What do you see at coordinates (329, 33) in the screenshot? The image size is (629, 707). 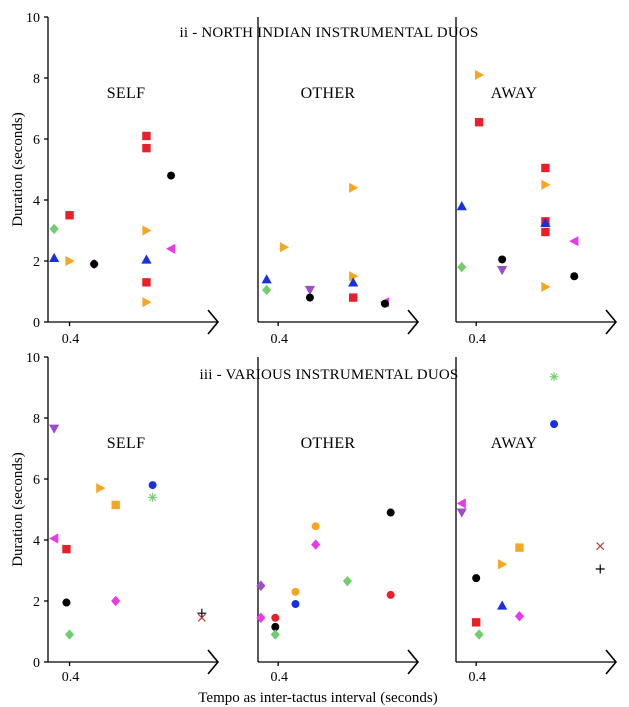 I see `figure-title: ii - NORTH INDIAN INSTRUMENTAL DUOS` at bounding box center [329, 33].